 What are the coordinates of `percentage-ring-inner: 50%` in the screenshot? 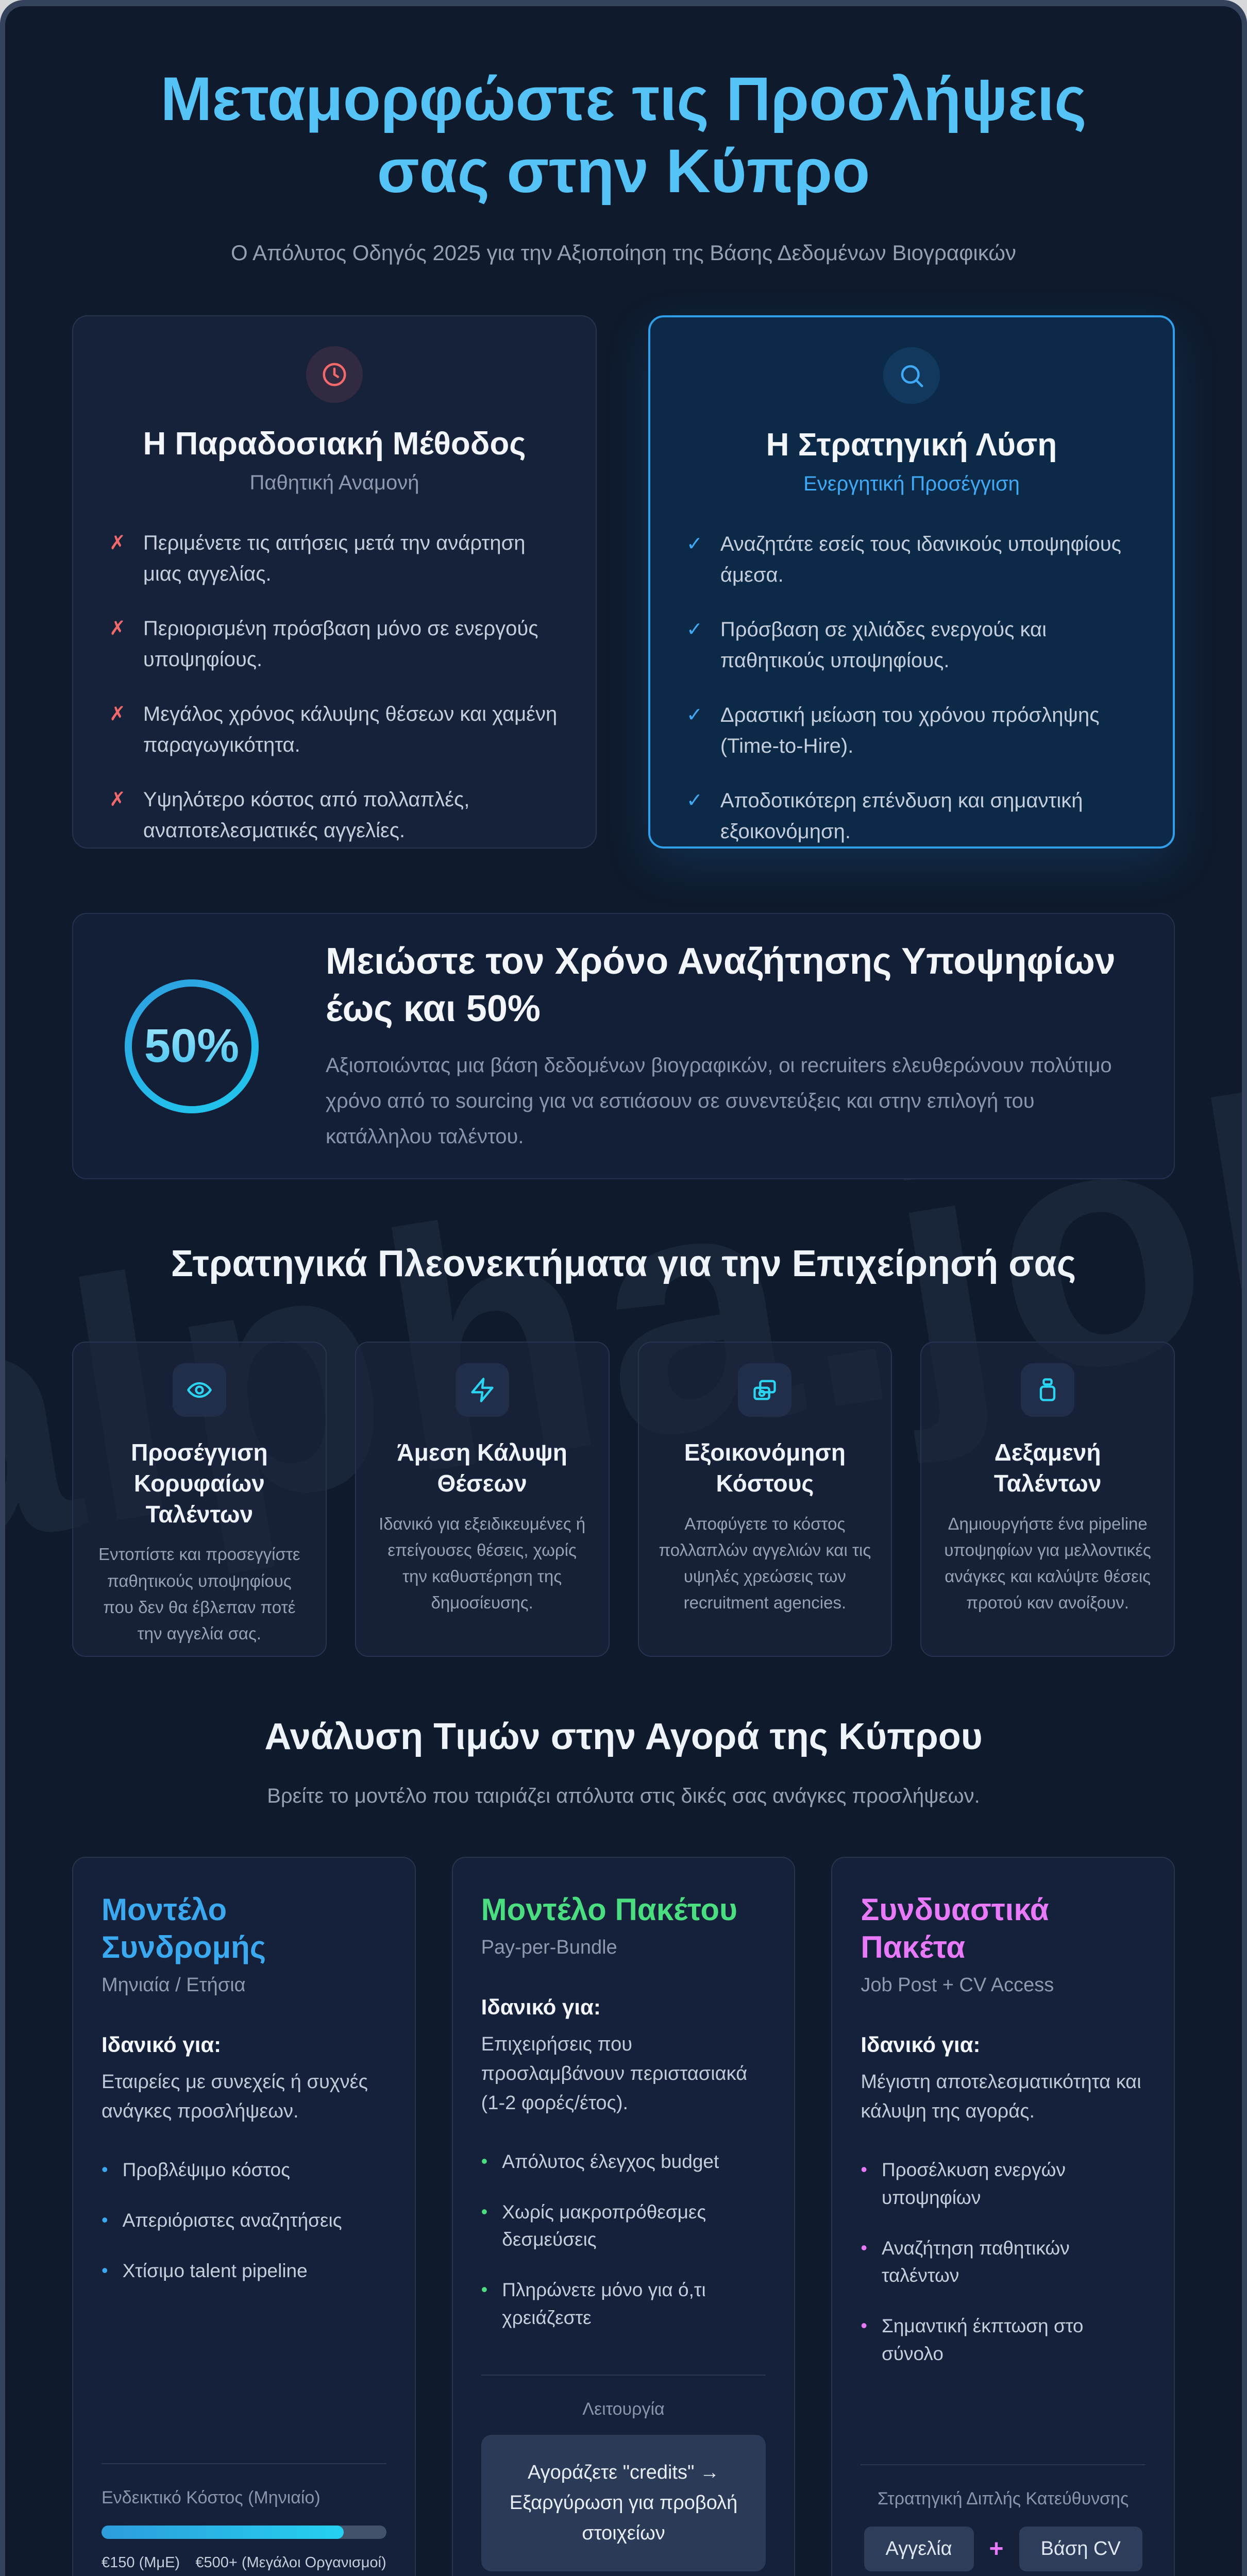 It's located at (191, 1046).